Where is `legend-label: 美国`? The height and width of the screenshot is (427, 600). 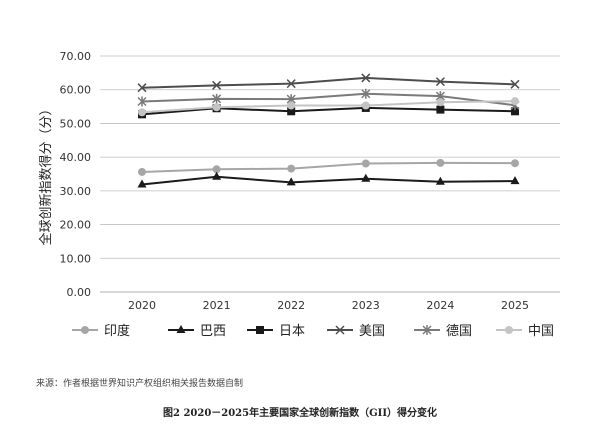 legend-label: 美国 is located at coordinates (372, 331).